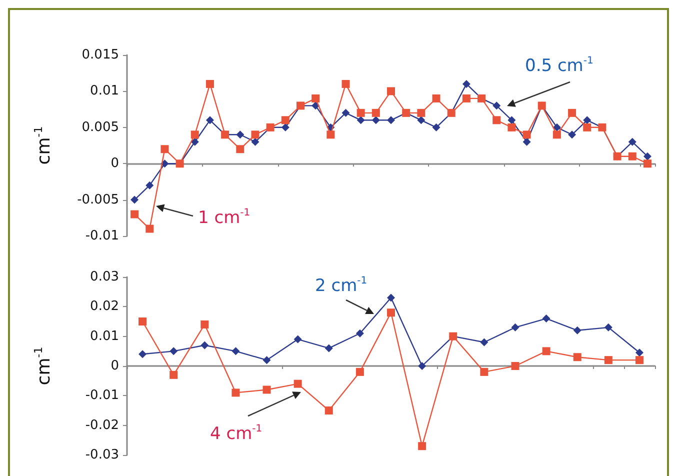  Describe the element at coordinates (102, 425) in the screenshot. I see `y-tick-label: -0.02` at that location.